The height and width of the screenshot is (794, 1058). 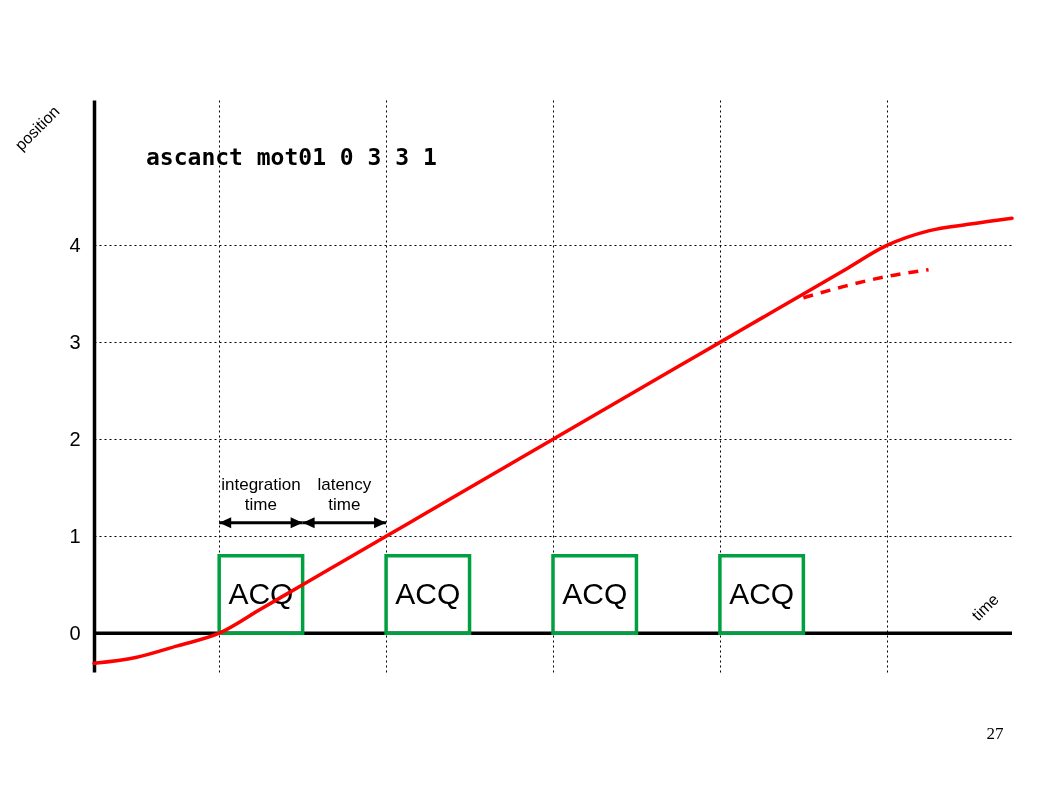 What do you see at coordinates (75, 244) in the screenshot?
I see `y-tick-label: 4` at bounding box center [75, 244].